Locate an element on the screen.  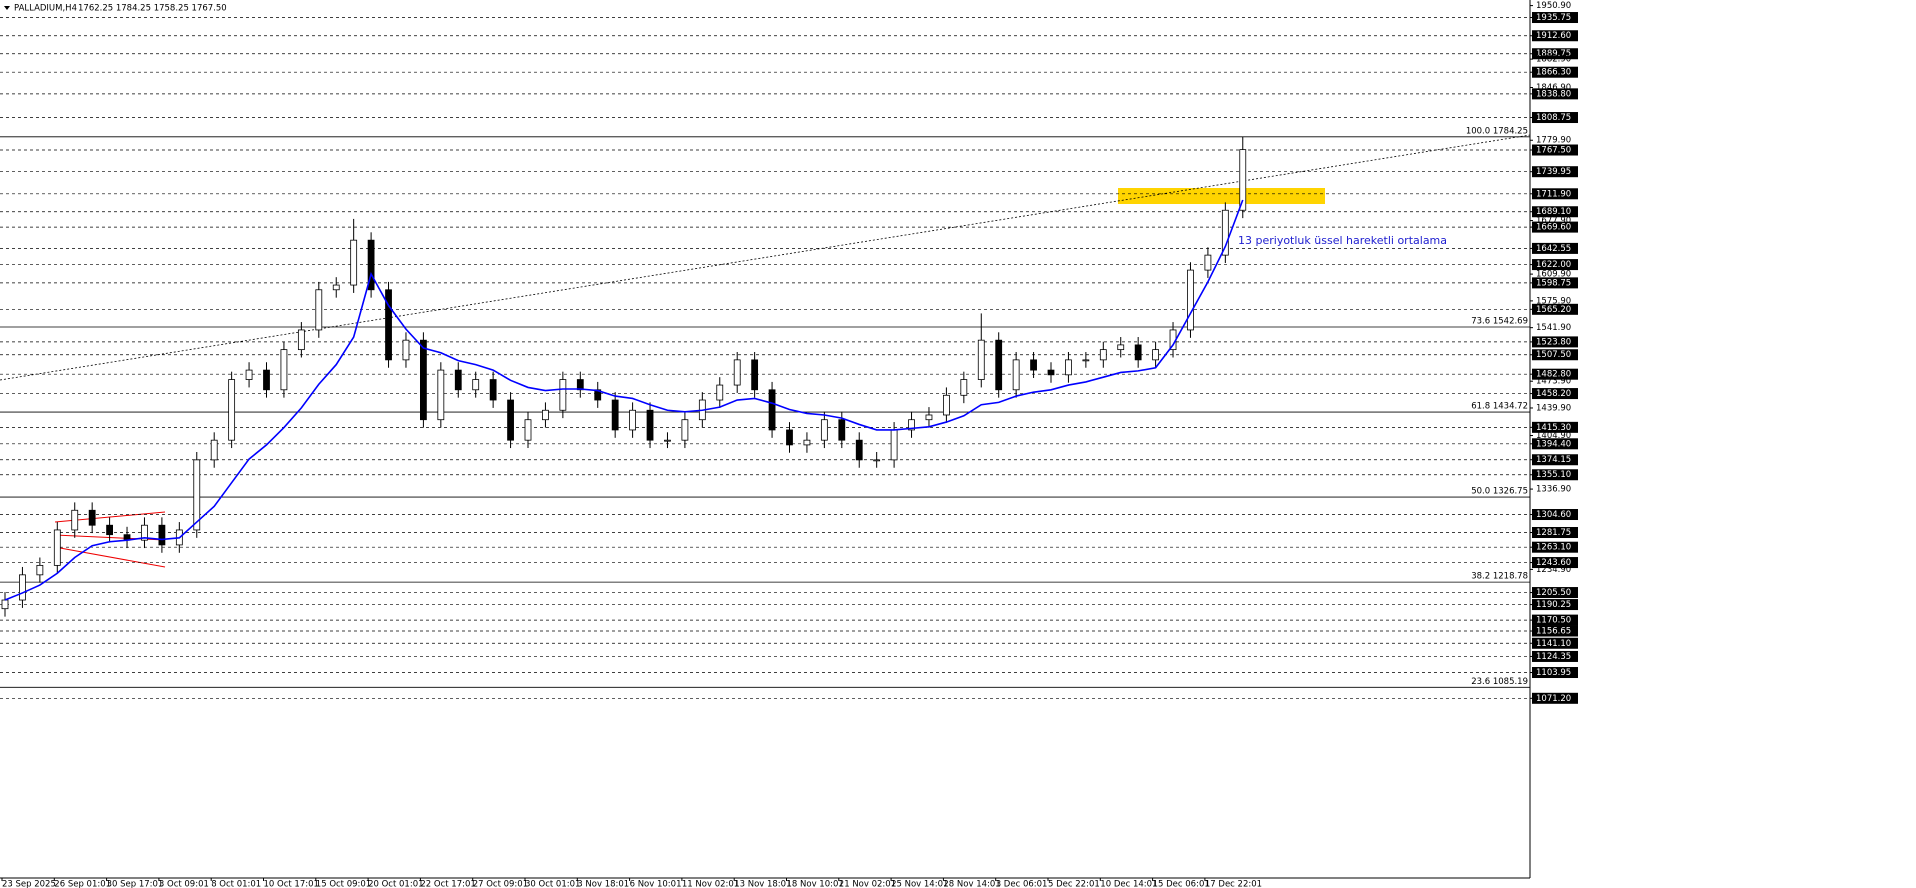
fib-label: 73.6 1542.69 is located at coordinates (1499, 322).